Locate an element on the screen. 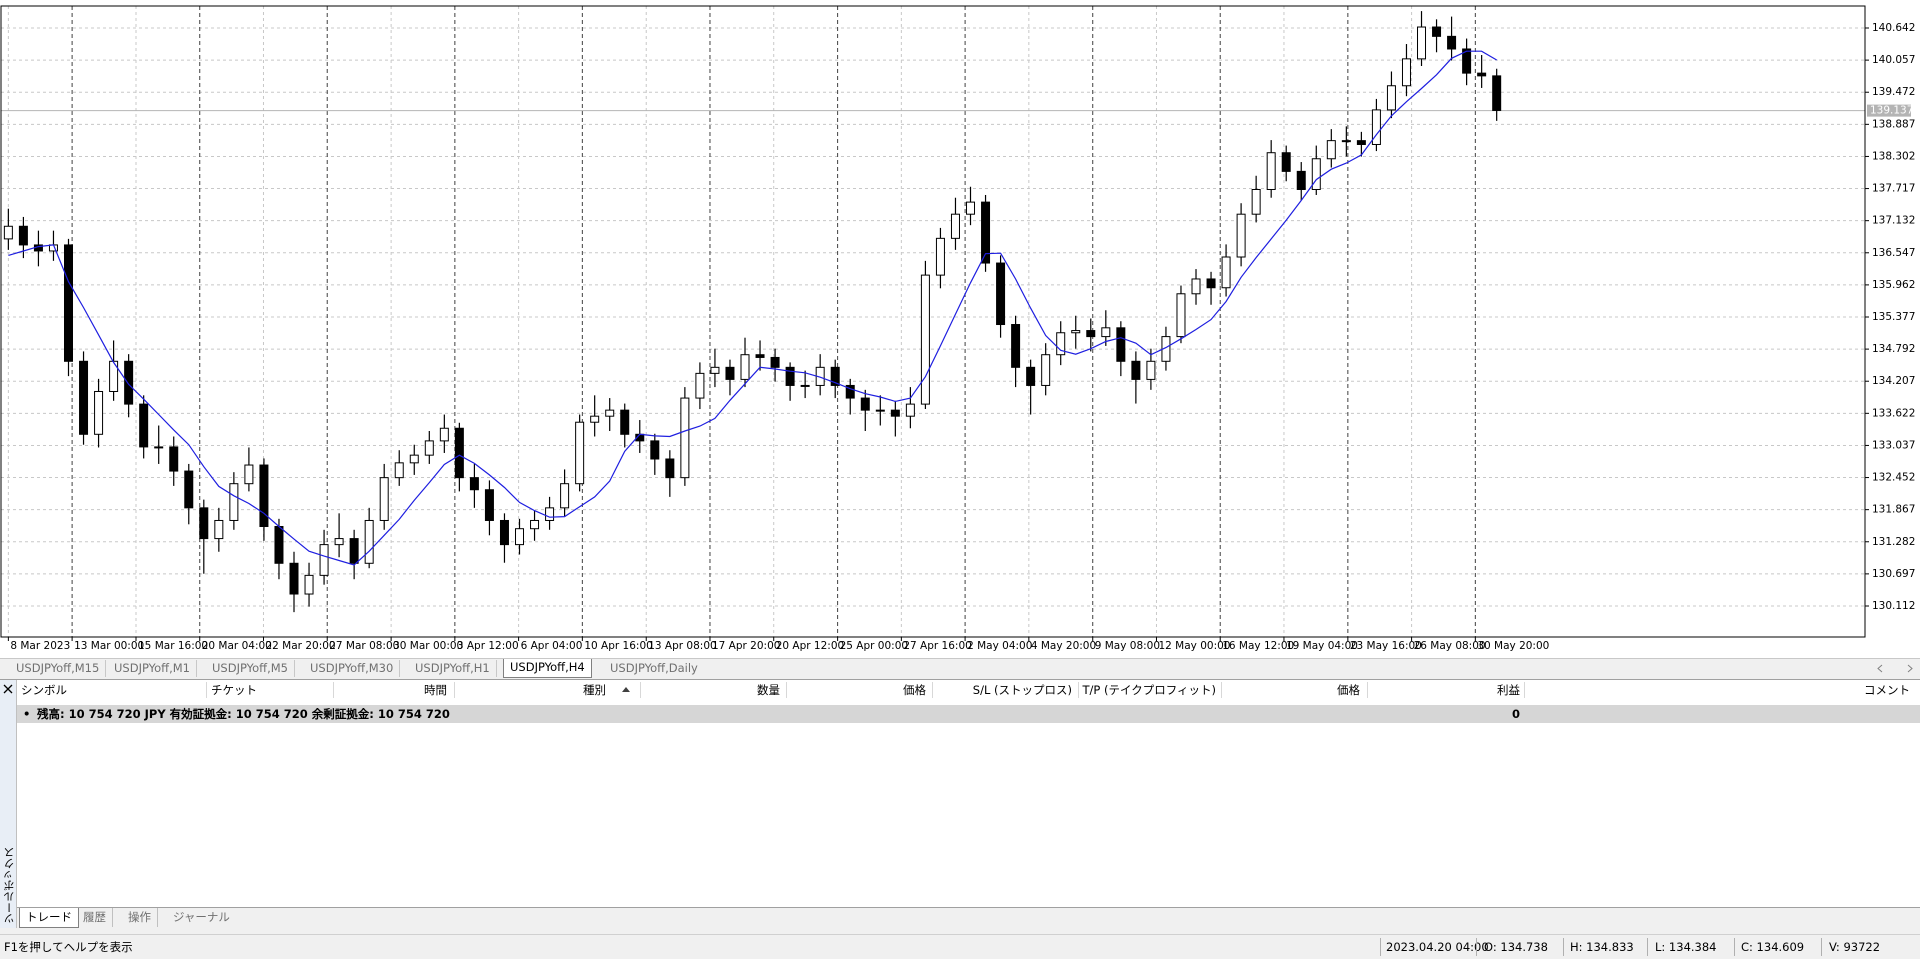 This screenshot has width=1920, height=959. x-tick-label: 20 Mar 04:00 is located at coordinates (237, 646).